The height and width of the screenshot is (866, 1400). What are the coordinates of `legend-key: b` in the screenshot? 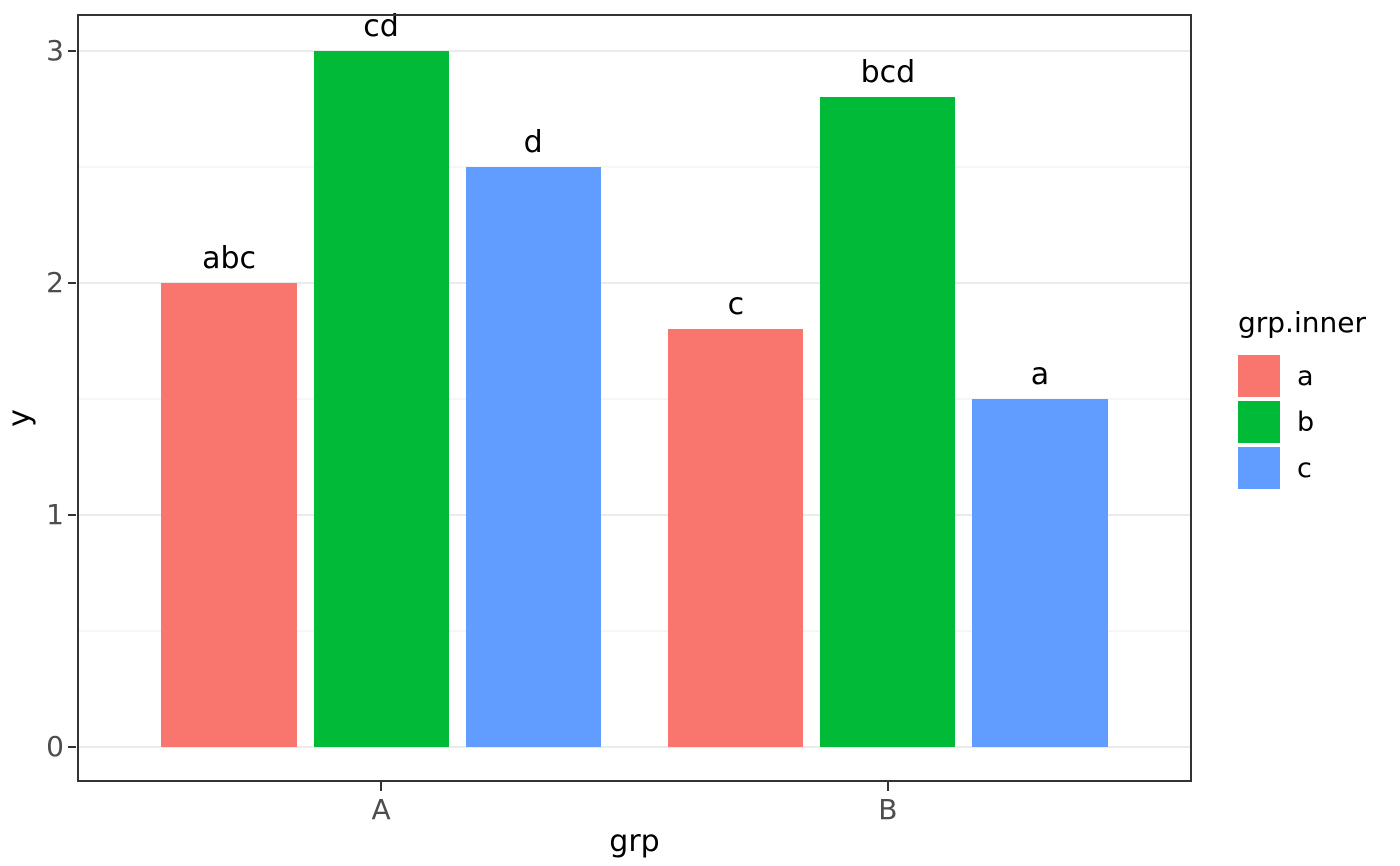 It's located at (1302, 422).